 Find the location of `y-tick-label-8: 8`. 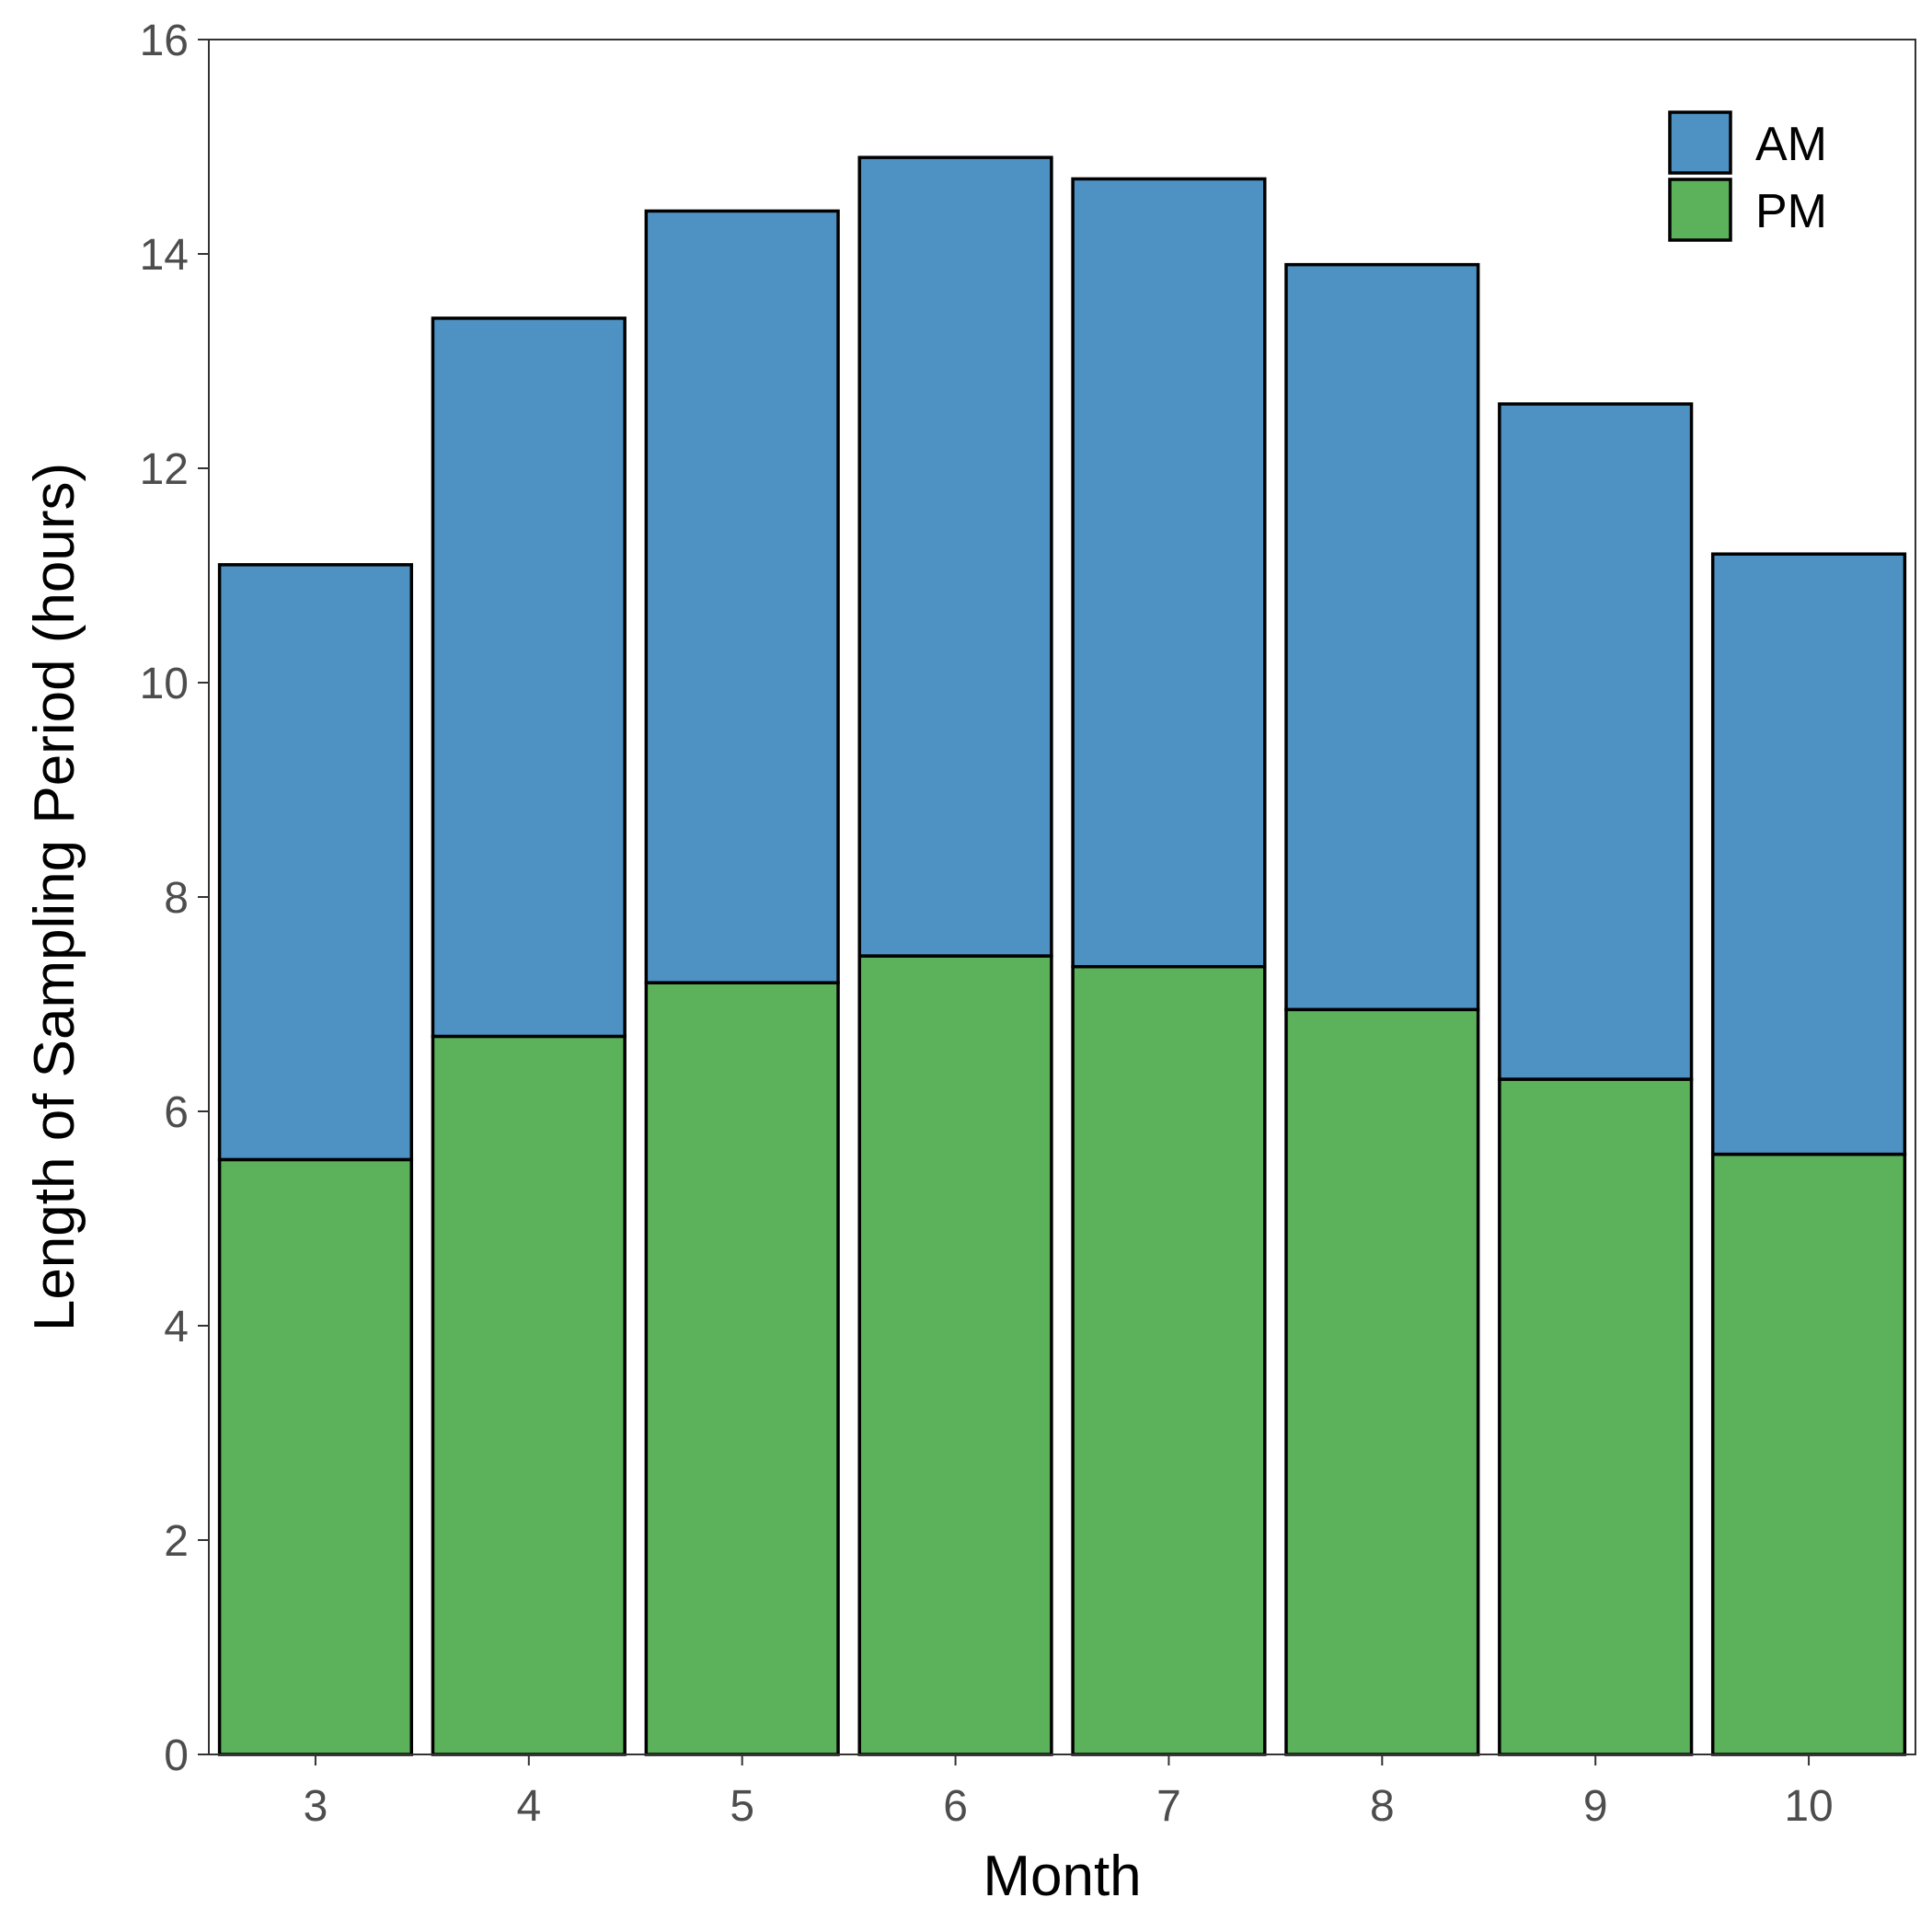

y-tick-label-8: 8 is located at coordinates (176, 898).